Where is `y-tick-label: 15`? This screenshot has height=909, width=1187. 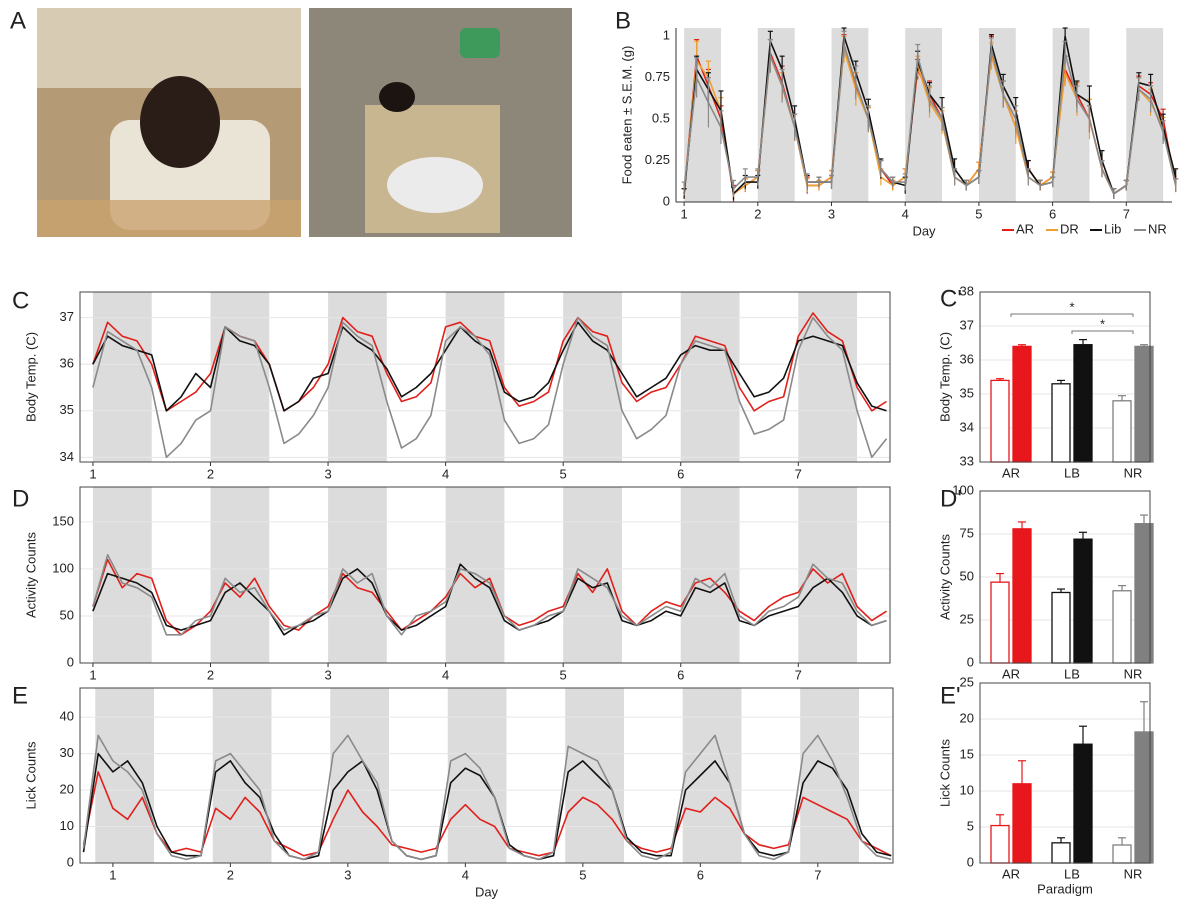
y-tick-label: 15 is located at coordinates (967, 753).